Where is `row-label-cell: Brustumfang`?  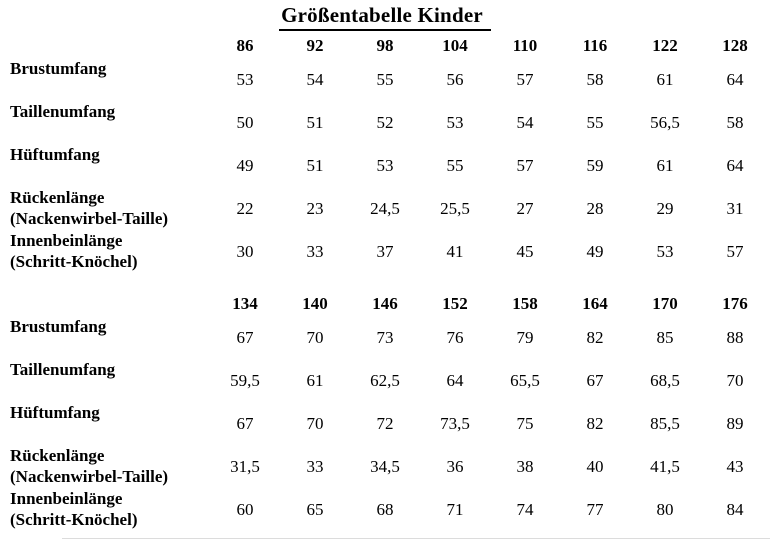 row-label-cell: Brustumfang is located at coordinates (105, 326).